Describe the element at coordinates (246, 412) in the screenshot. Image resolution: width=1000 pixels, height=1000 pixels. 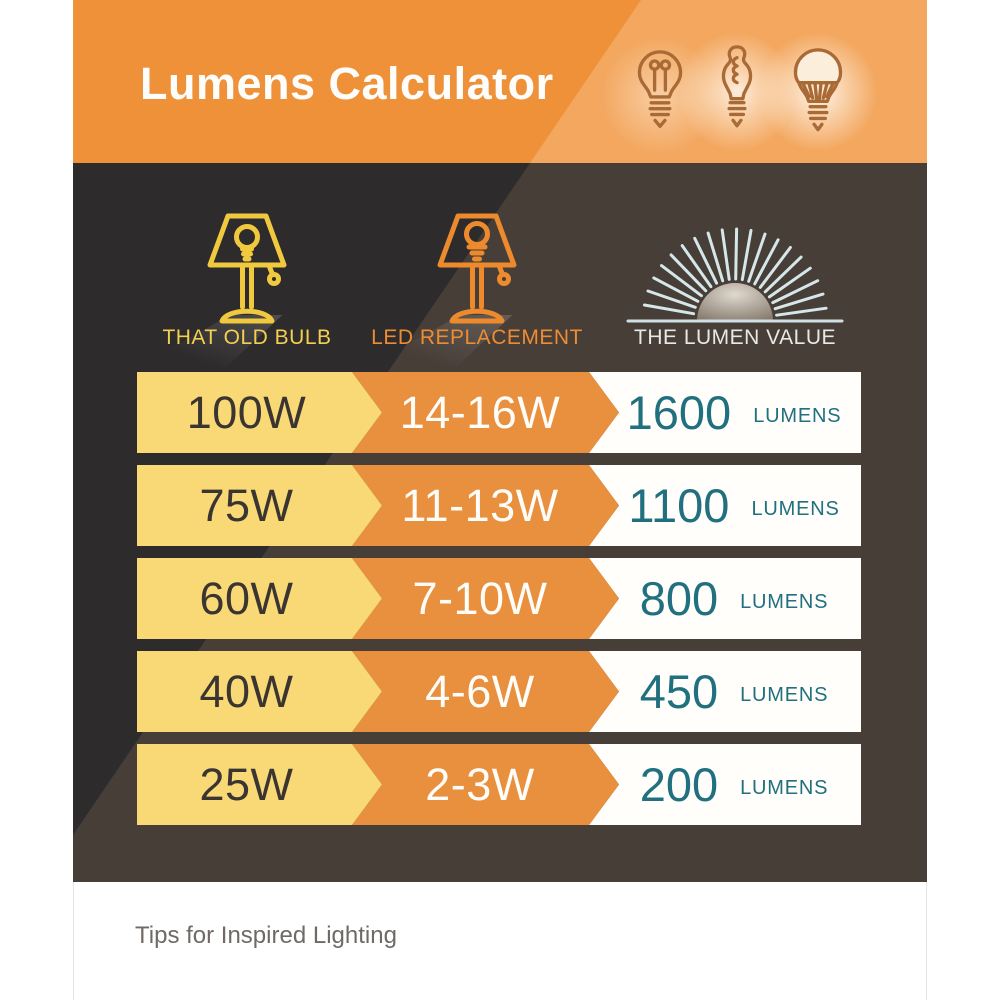
I see `old-bulb-watts-value: 100W` at that location.